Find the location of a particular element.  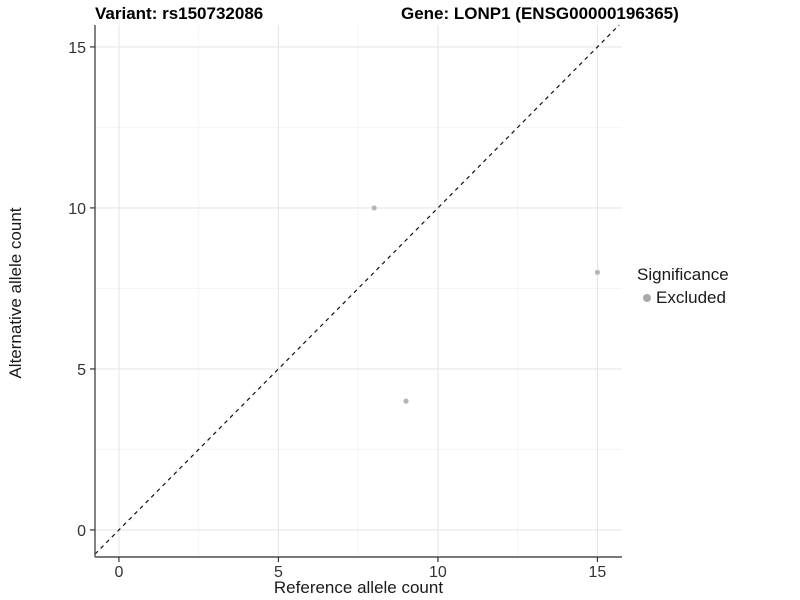

plot-title-gene: Gene: LONP1 (ENSG00000196365) is located at coordinates (540, 13).